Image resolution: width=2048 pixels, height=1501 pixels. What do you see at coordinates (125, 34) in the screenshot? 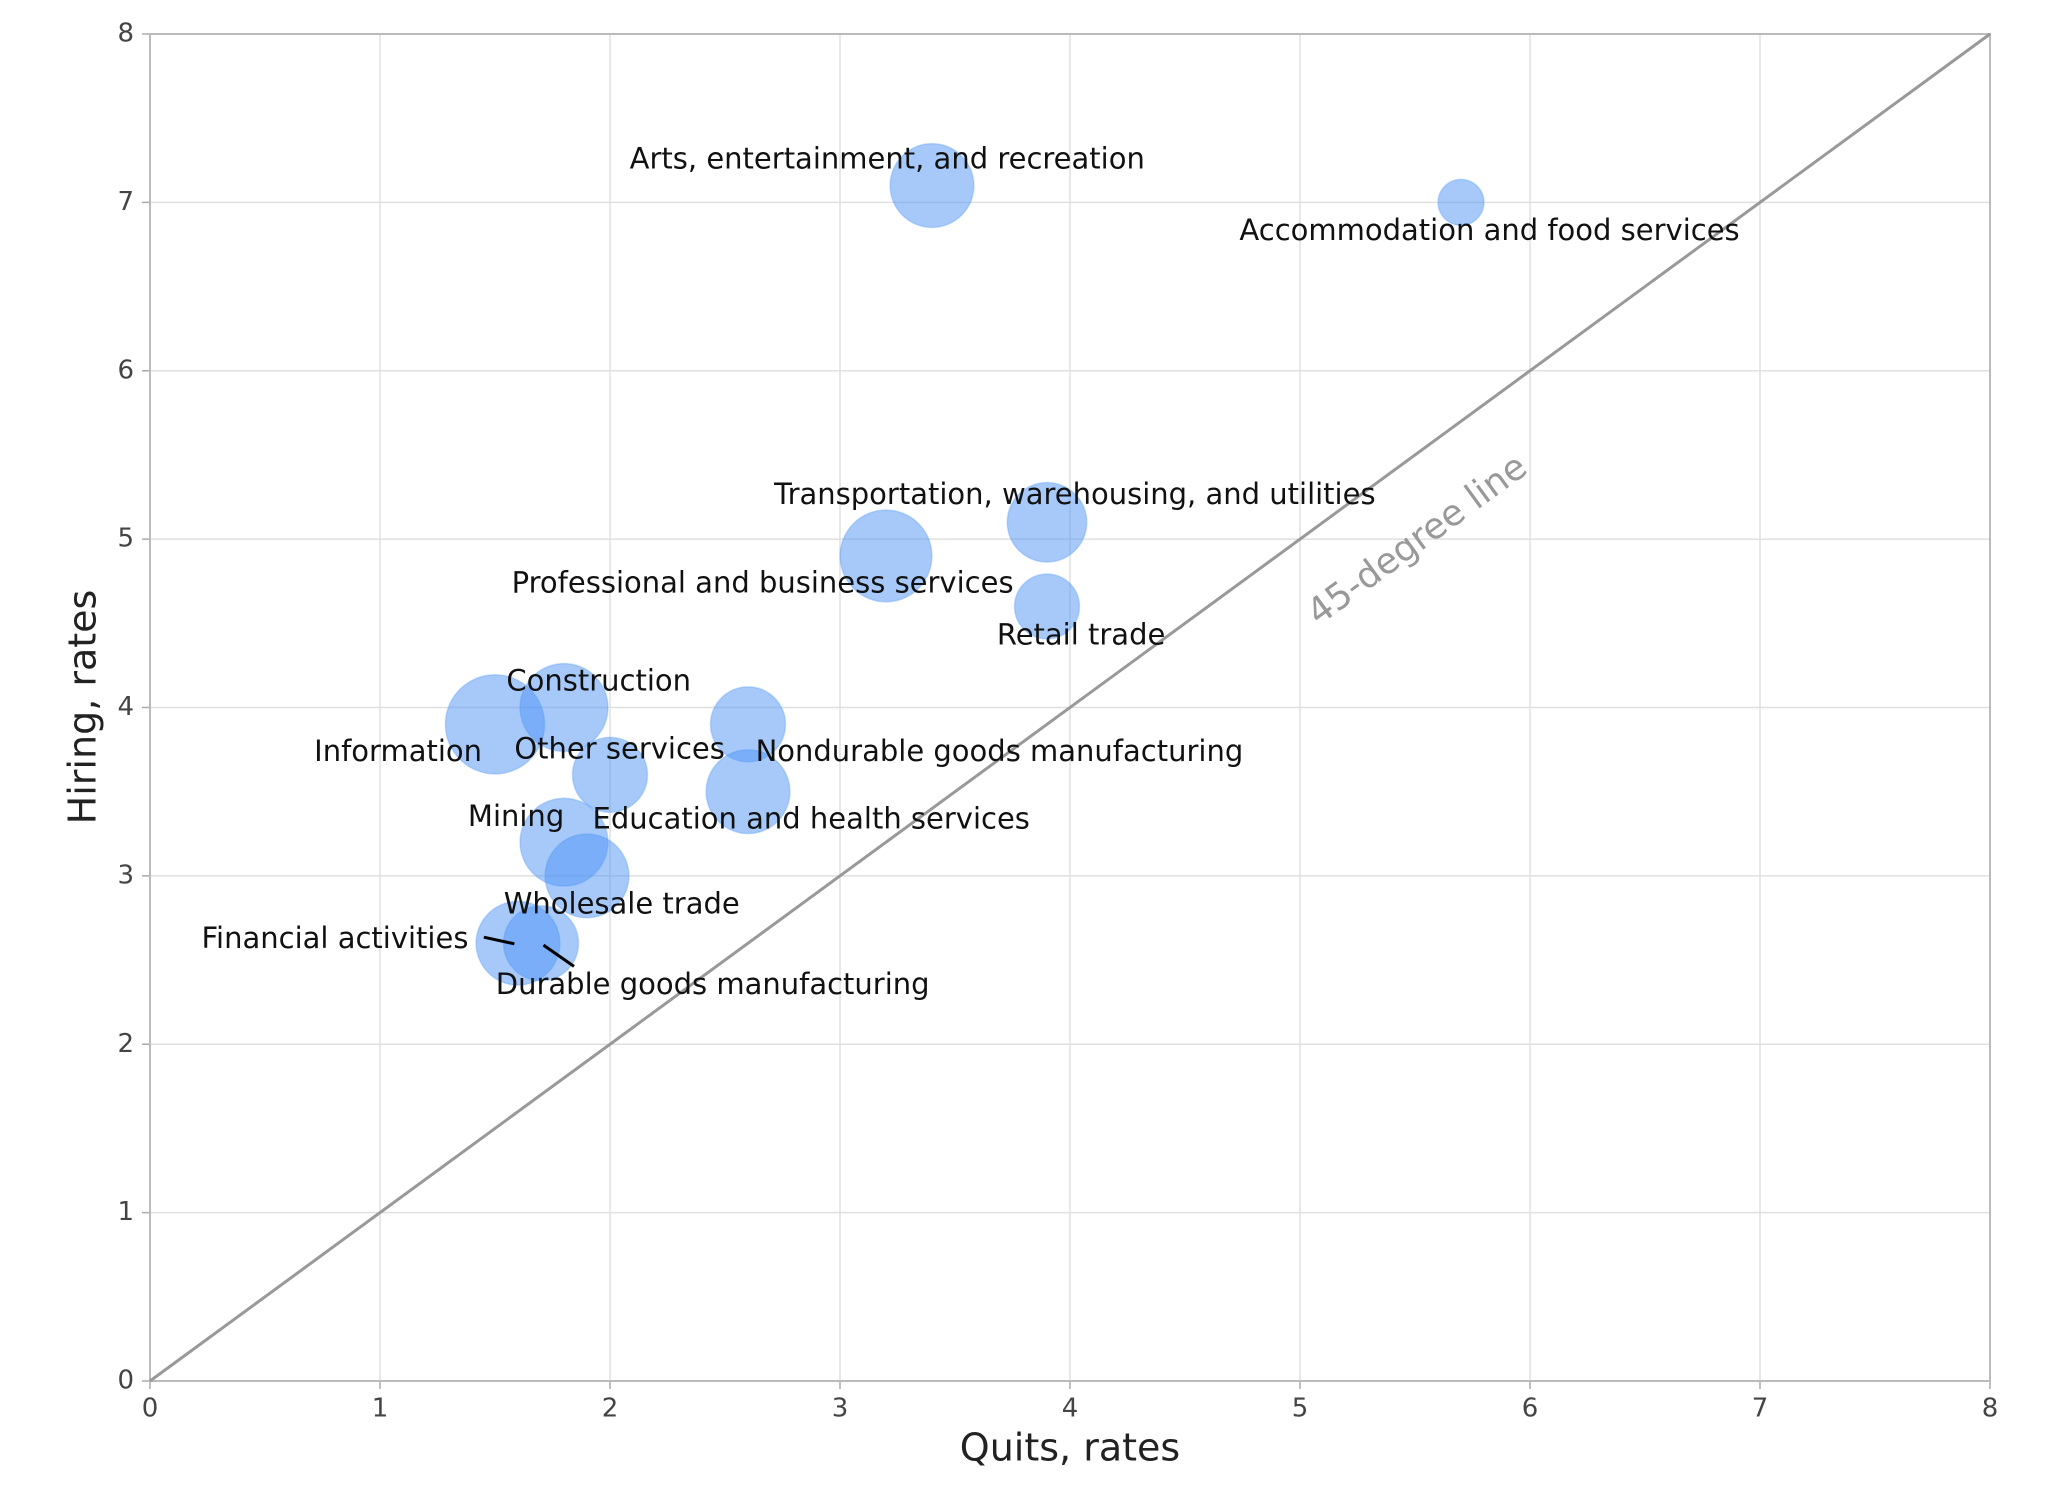
I see `y-tick-label: 8` at bounding box center [125, 34].